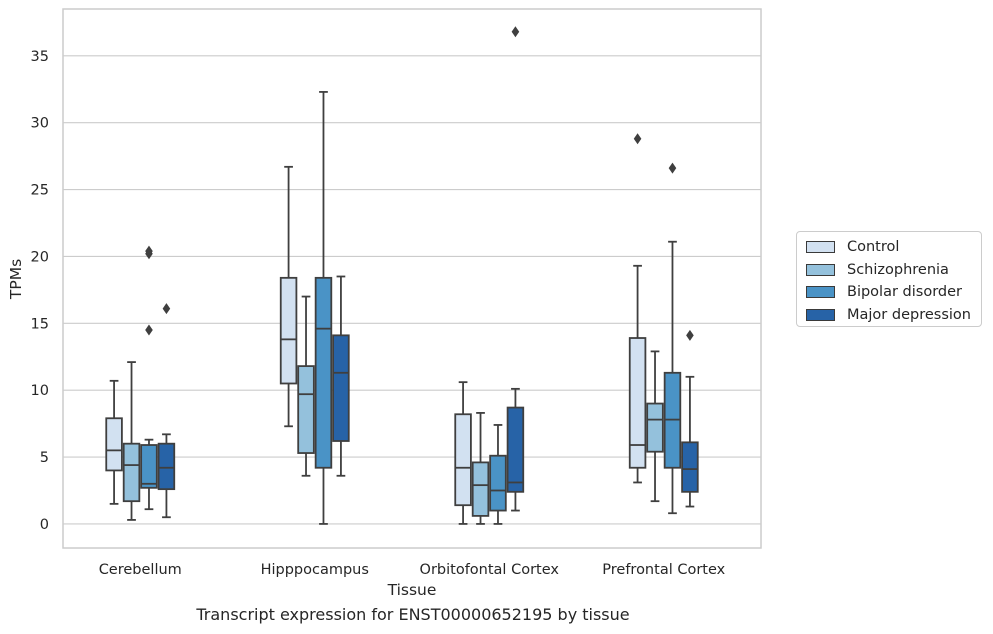  Describe the element at coordinates (820, 269) in the screenshot. I see `legend-swatch-schizophrenia` at that location.